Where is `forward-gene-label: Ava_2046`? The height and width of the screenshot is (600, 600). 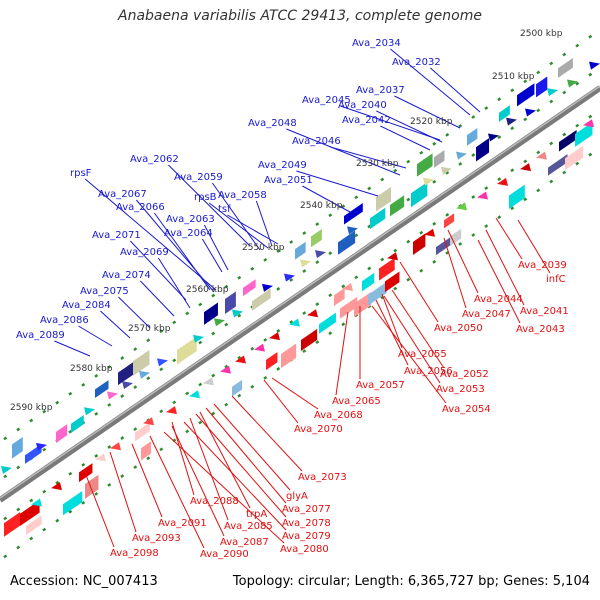
forward-gene-label: Ava_2046 is located at coordinates (316, 141).